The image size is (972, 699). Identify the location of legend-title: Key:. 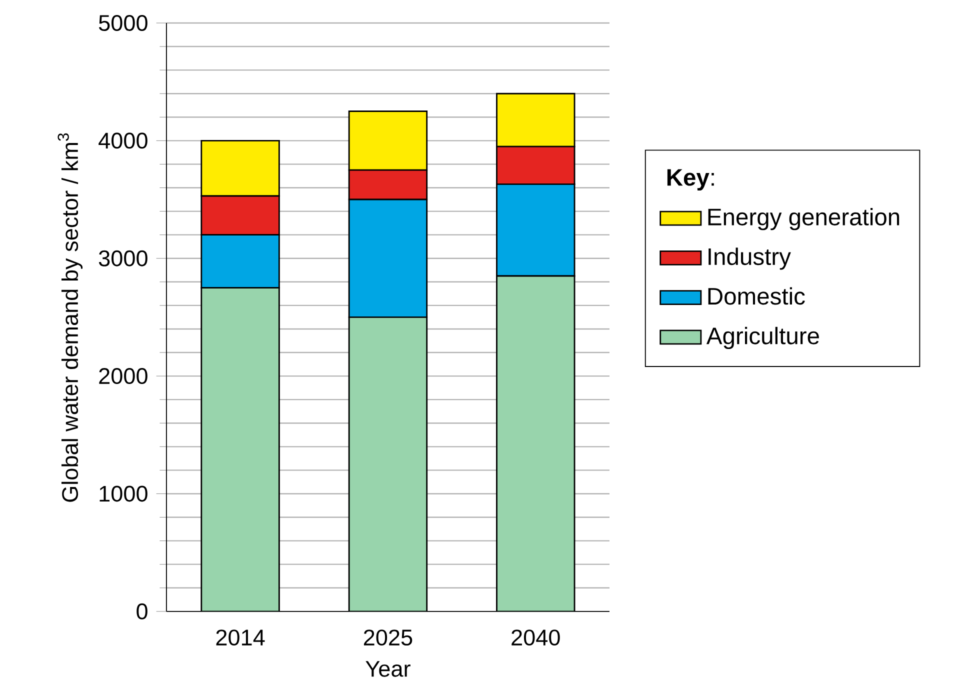
(690, 179).